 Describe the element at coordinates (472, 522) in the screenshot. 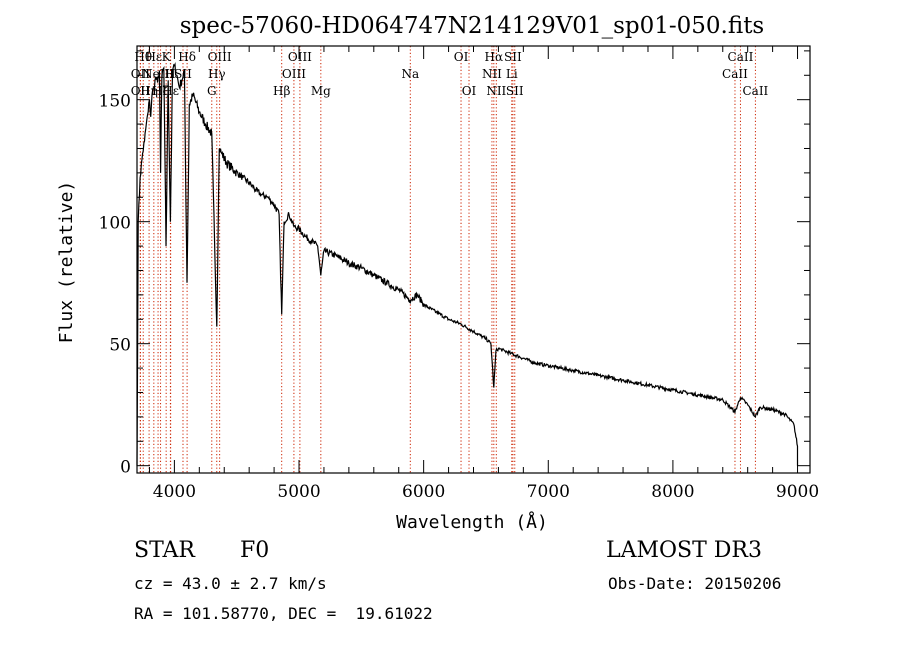

I see `x-axis-label: Wavelength (Å)` at that location.